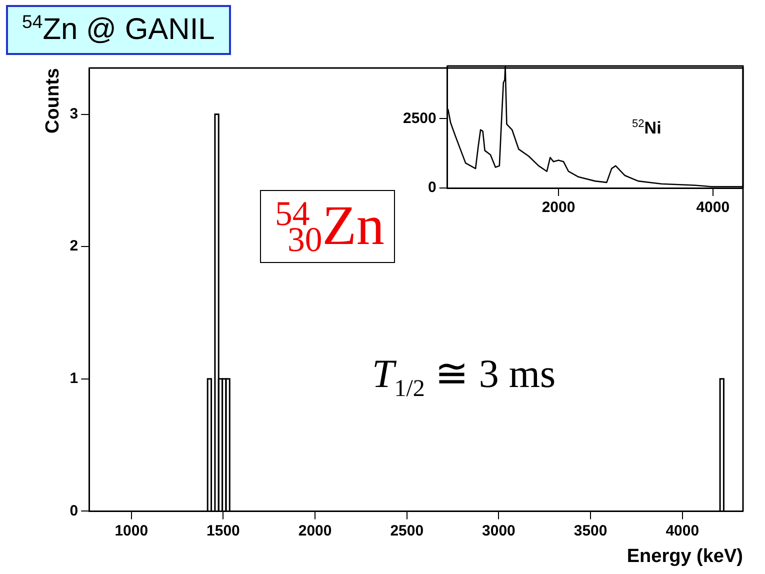 Image resolution: width=765 pixels, height=574 pixels. Describe the element at coordinates (53, 101) in the screenshot. I see `y-axis-title: Counts` at that location.